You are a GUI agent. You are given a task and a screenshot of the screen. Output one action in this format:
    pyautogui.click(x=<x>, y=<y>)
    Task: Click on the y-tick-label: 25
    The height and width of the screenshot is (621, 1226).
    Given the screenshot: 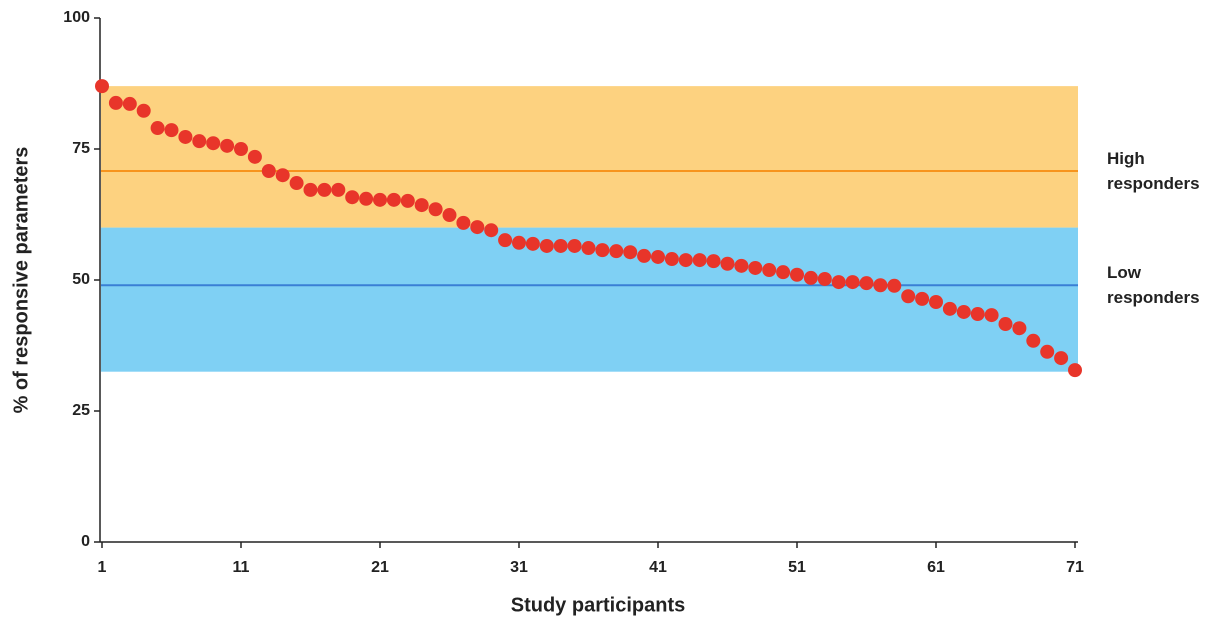 What is the action you would take?
    pyautogui.click(x=81, y=410)
    